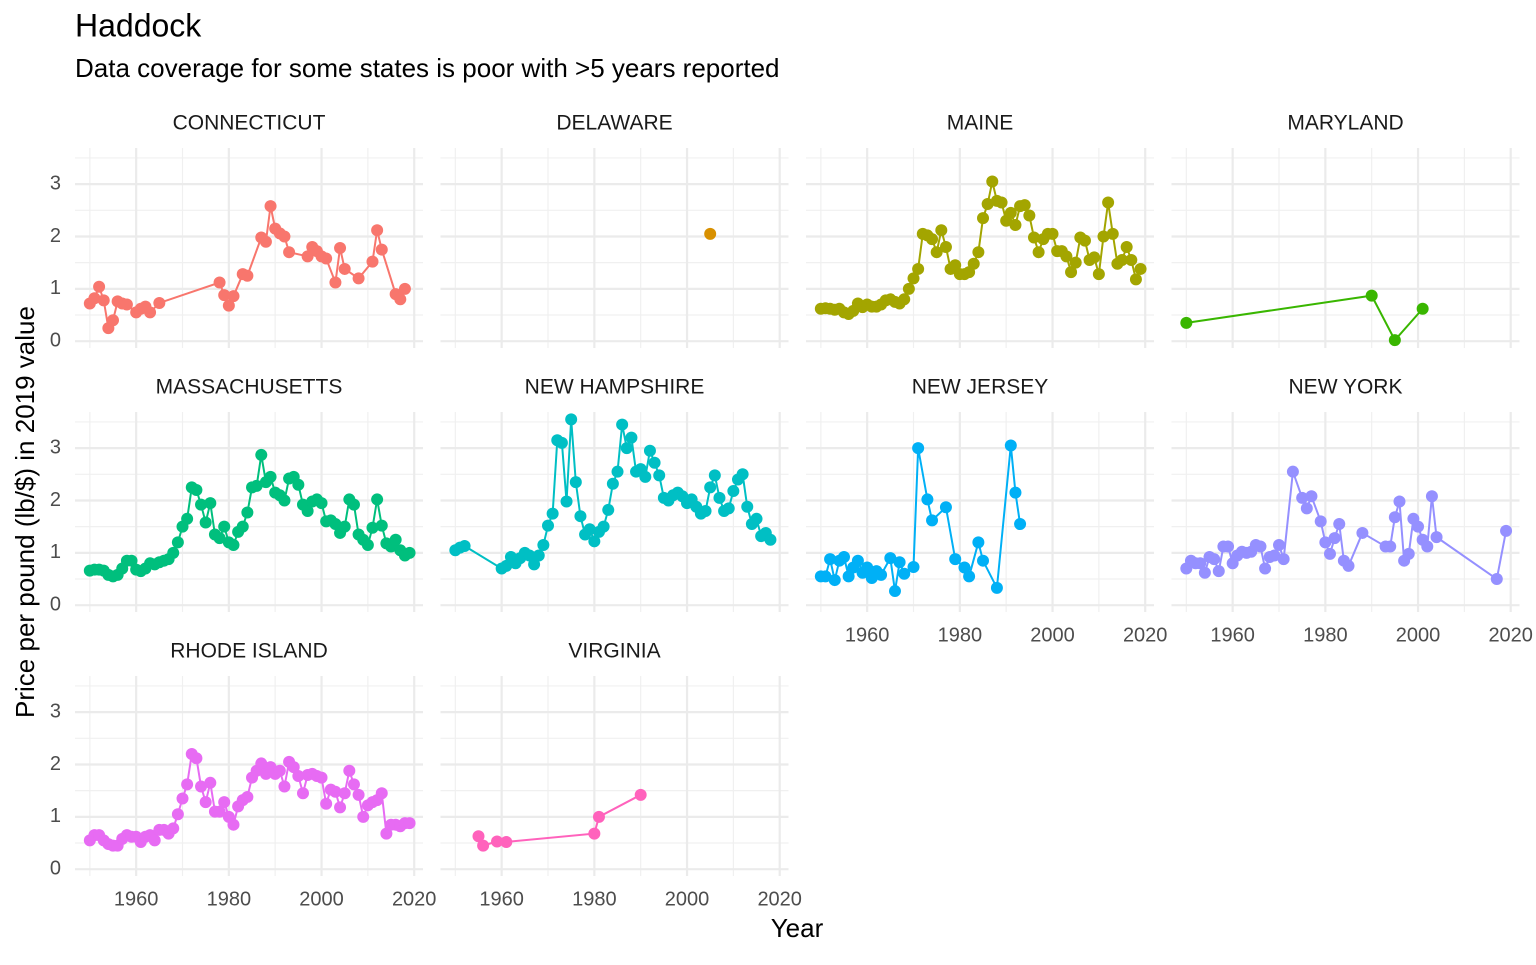  What do you see at coordinates (980, 387) in the screenshot?
I see `strip-label: NEW JERSEY` at bounding box center [980, 387].